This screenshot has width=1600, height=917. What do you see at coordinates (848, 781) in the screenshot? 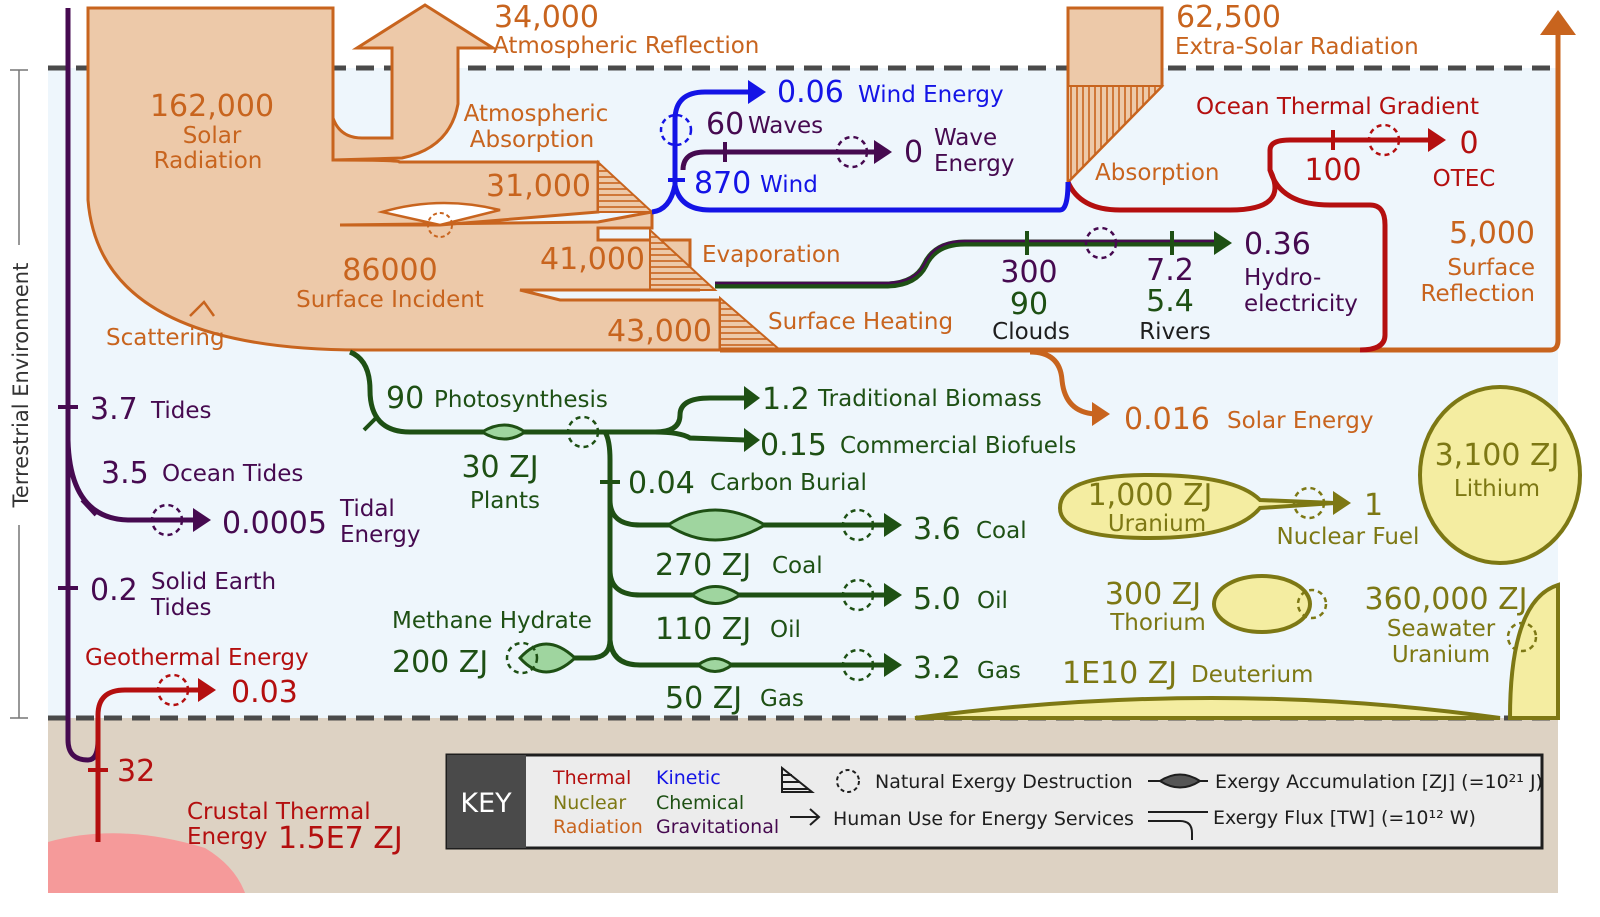
I see `key-destruction-icon` at bounding box center [848, 781].